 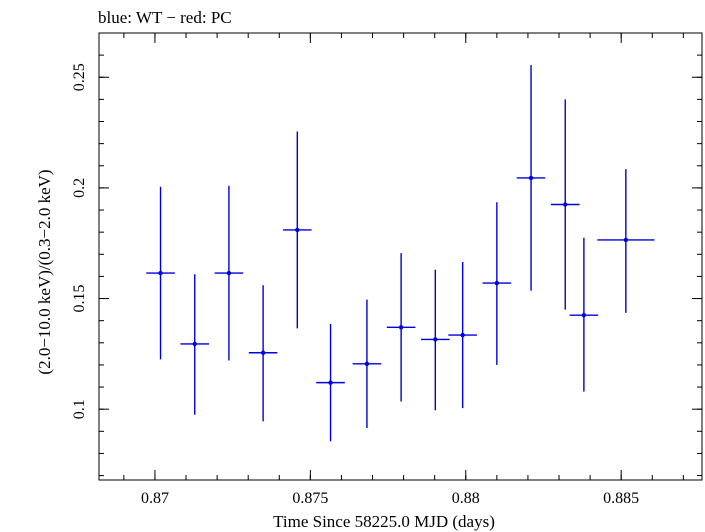 I want to click on x-axis-label: Time Since 58225.0 MJD (days), so click(x=384, y=521).